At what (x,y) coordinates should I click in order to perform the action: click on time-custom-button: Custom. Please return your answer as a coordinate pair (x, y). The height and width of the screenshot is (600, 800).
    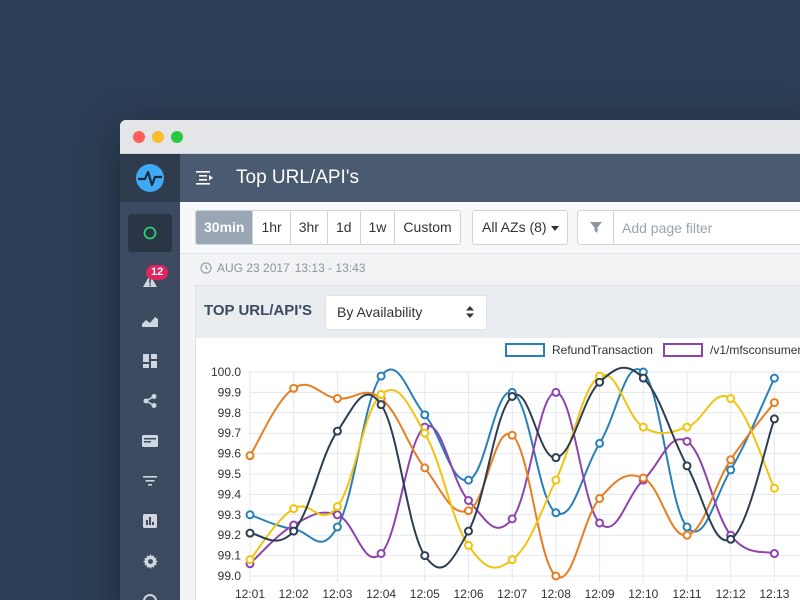
    Looking at the image, I should click on (427, 227).